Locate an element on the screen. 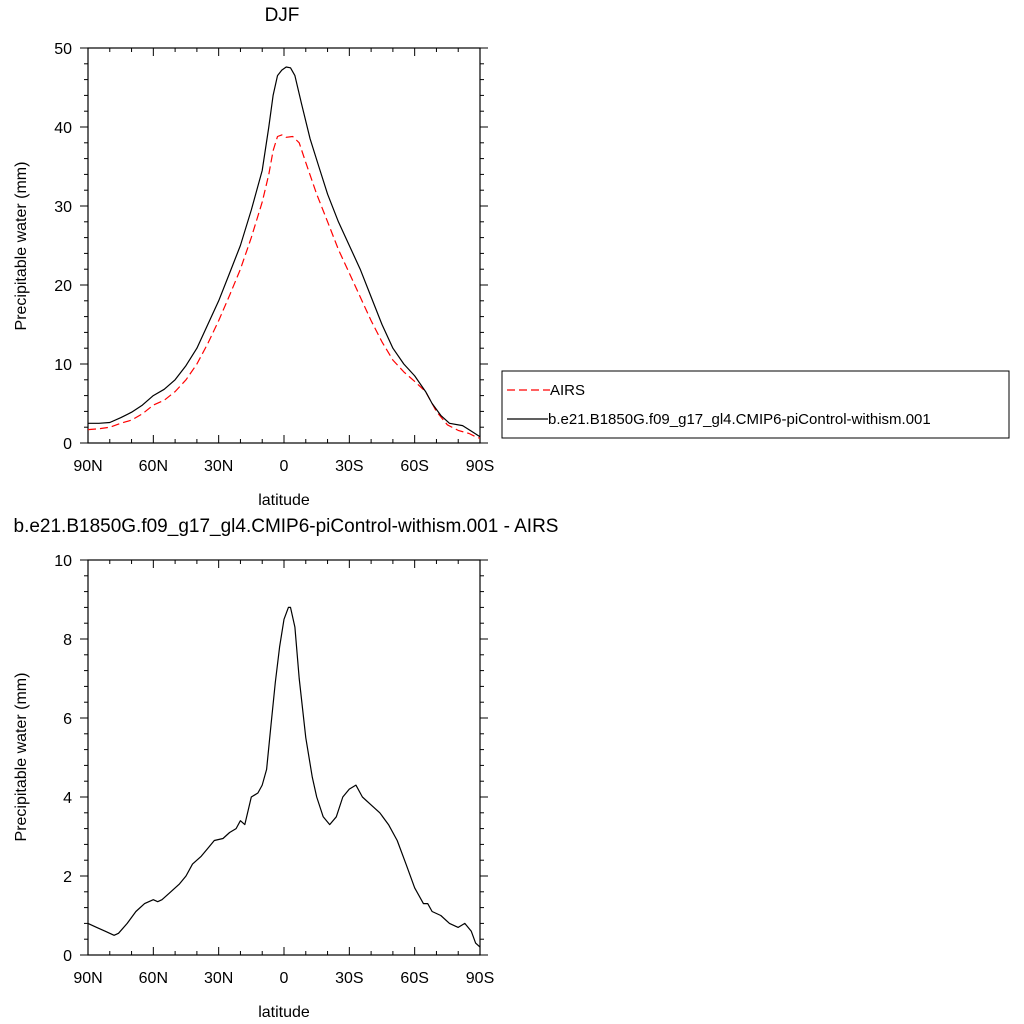 The height and width of the screenshot is (1024, 1024). bottom-x-tick-label: 0 is located at coordinates (284, 978).